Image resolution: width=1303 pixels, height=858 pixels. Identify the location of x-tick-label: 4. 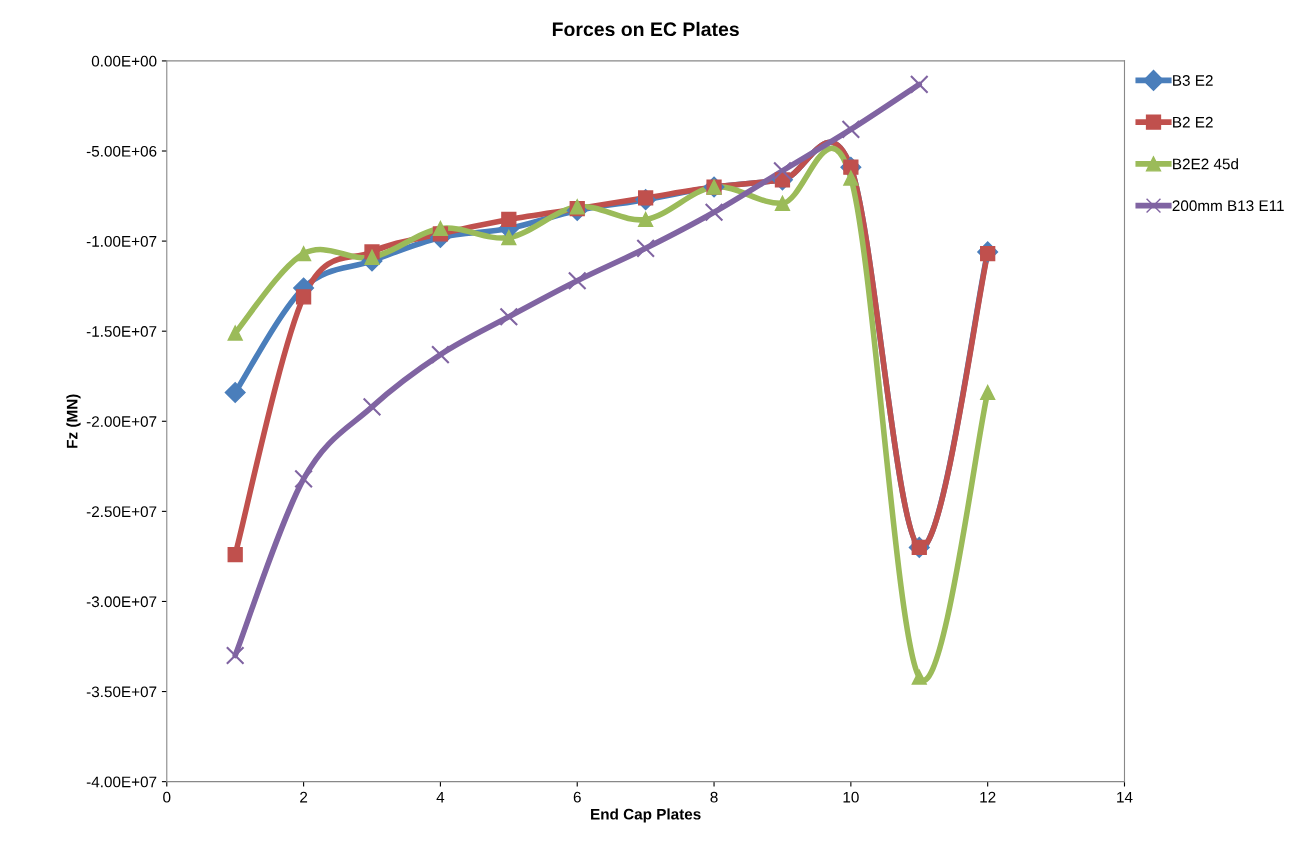
(440, 797).